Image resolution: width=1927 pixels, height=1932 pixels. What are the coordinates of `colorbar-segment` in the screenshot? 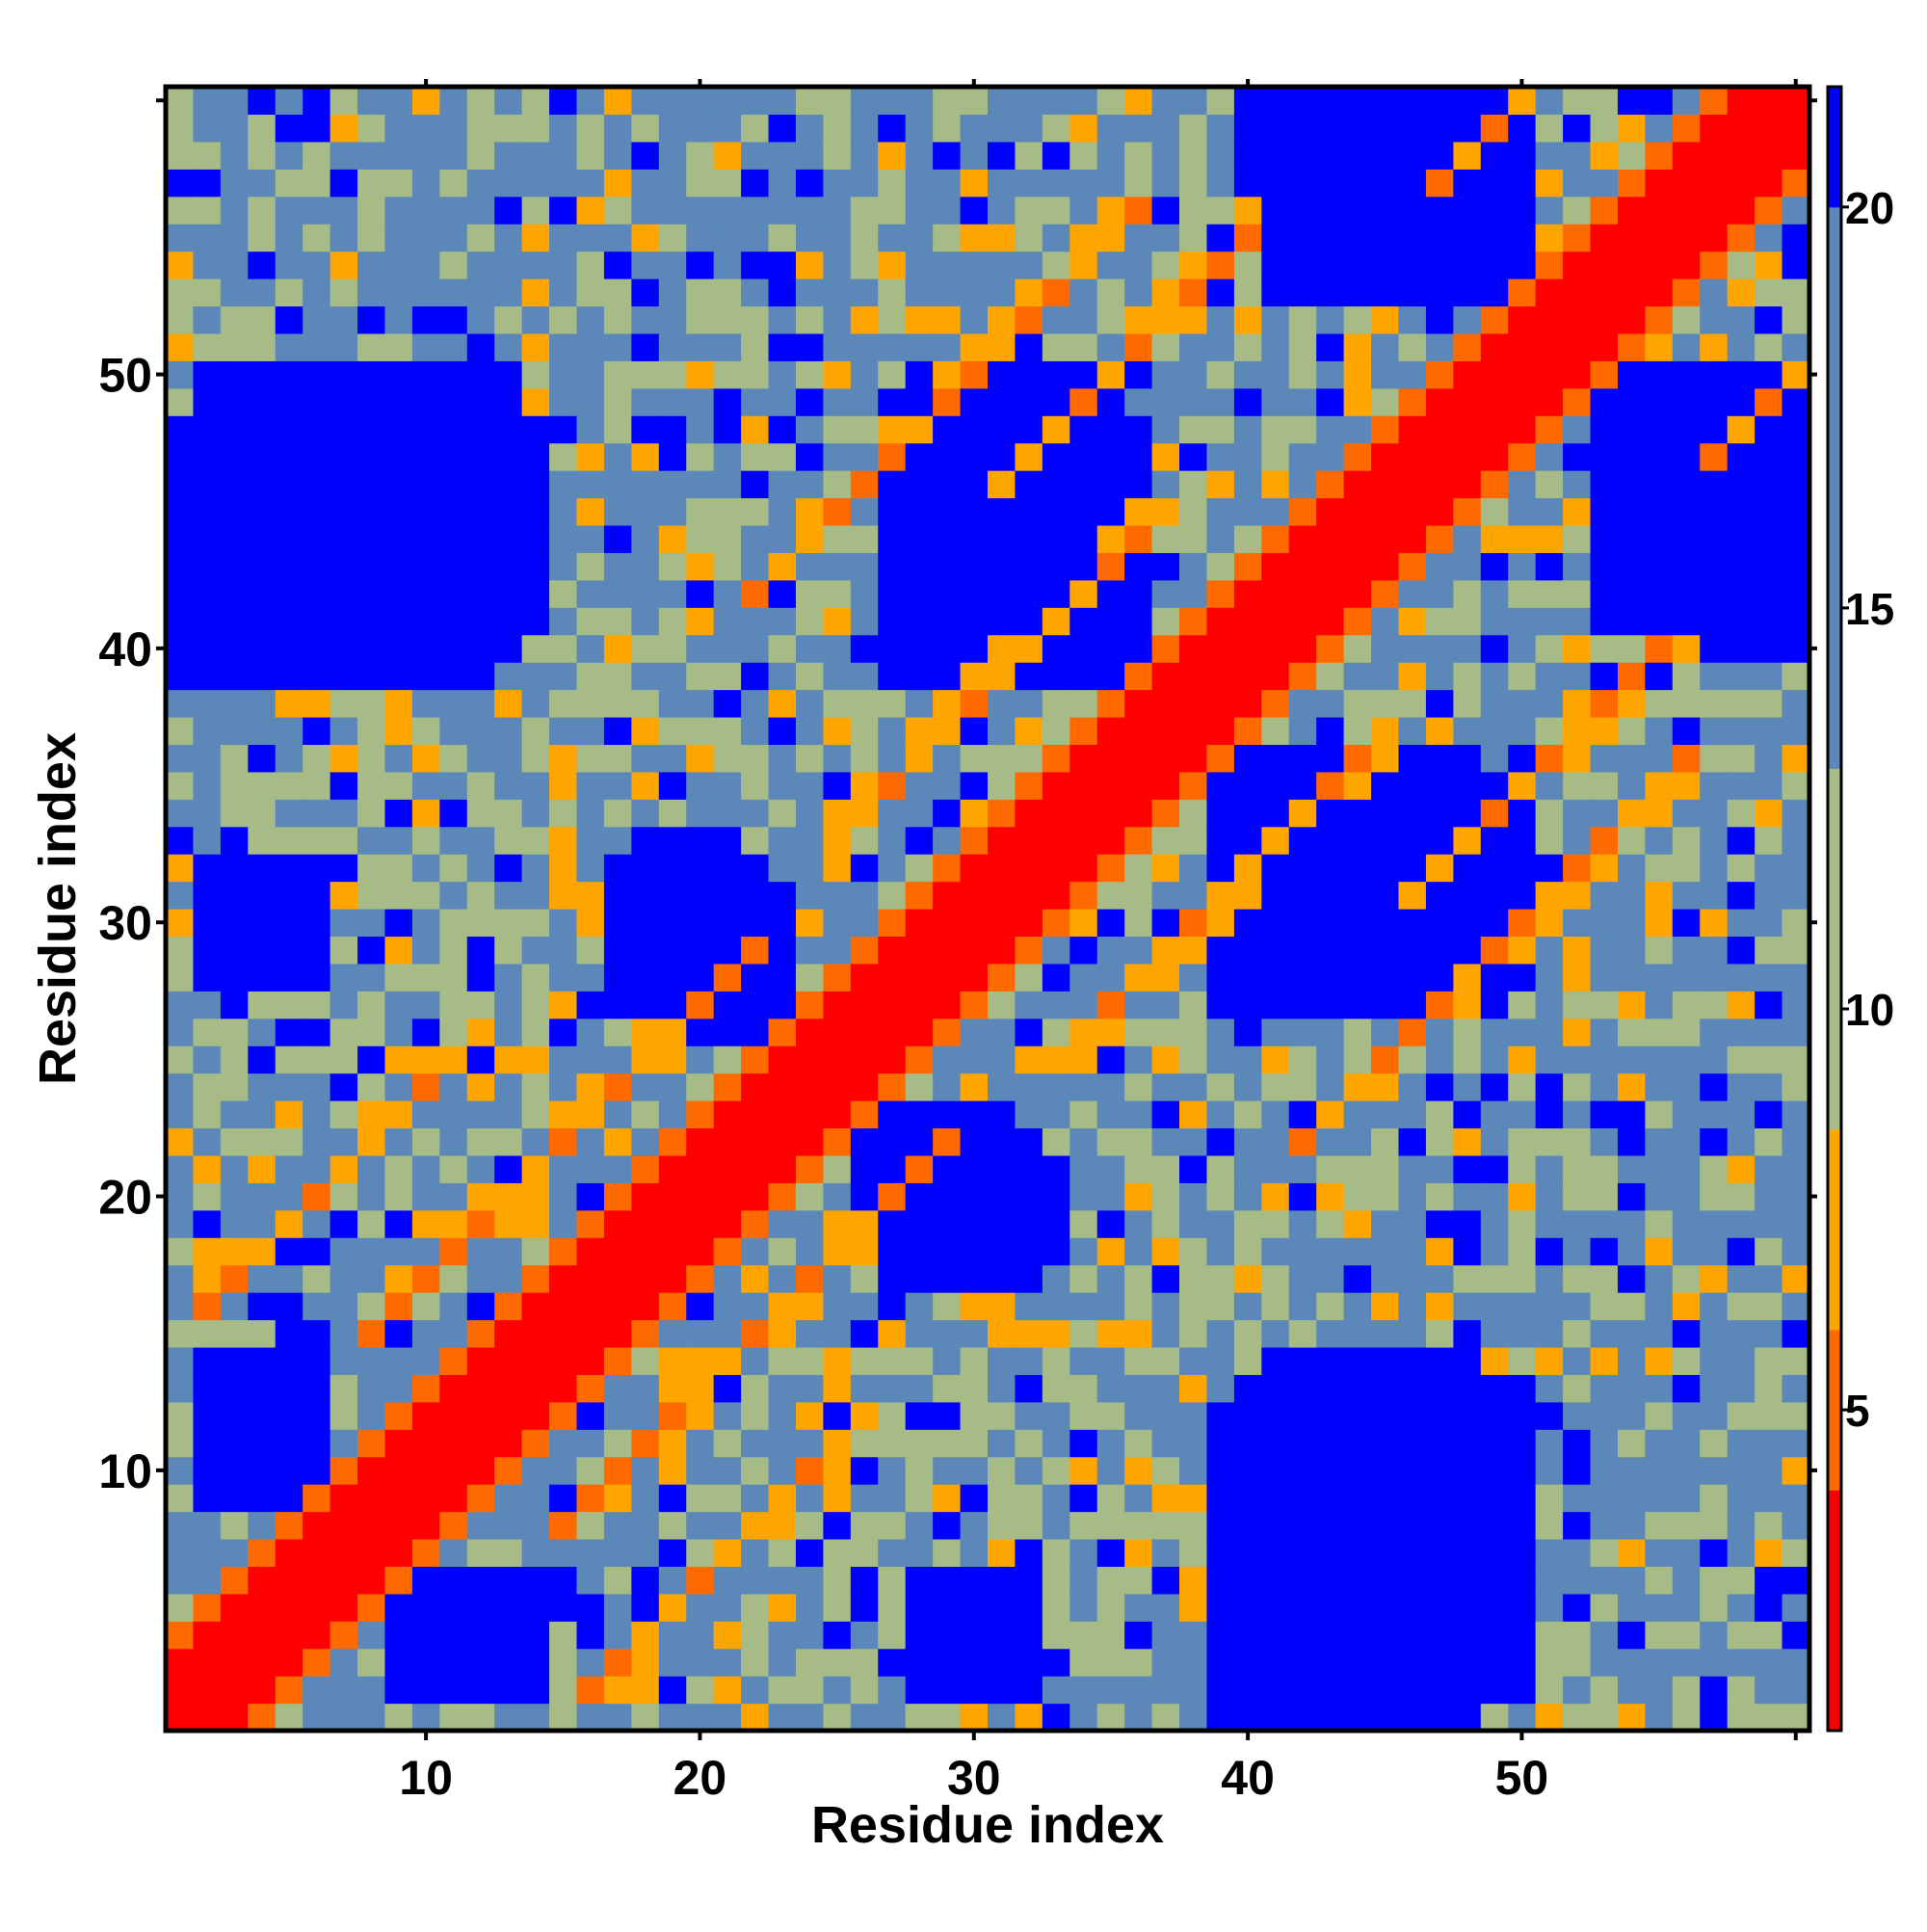 It's located at (1835, 1611).